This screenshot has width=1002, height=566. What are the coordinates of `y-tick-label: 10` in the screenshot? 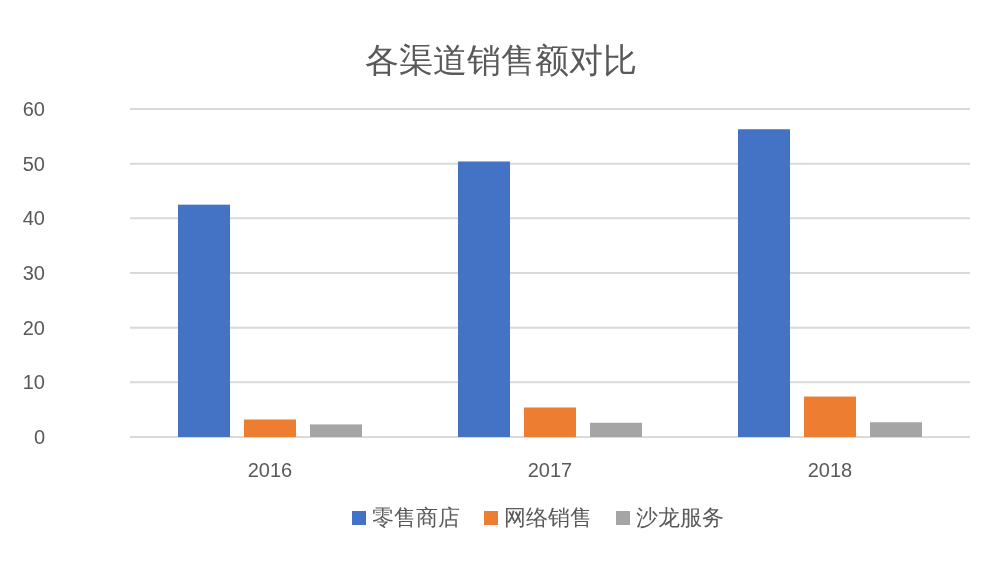 It's located at (33, 382).